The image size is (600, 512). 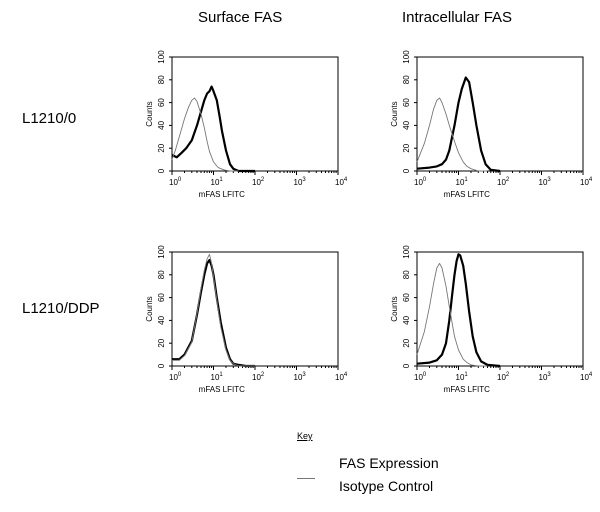 What do you see at coordinates (49, 118) in the screenshot?
I see `row-label-l1210-0: L1210/0` at bounding box center [49, 118].